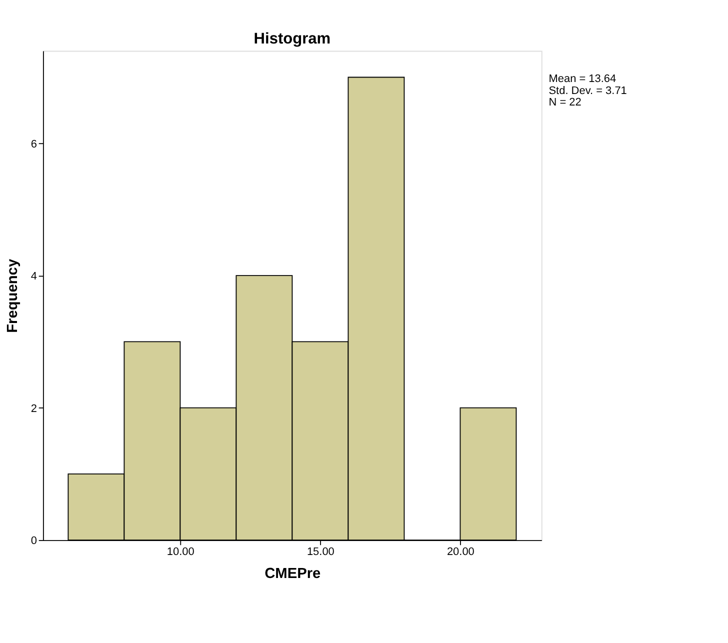  What do you see at coordinates (587, 90) in the screenshot?
I see `text: Std. Dev. = 3.71` at bounding box center [587, 90].